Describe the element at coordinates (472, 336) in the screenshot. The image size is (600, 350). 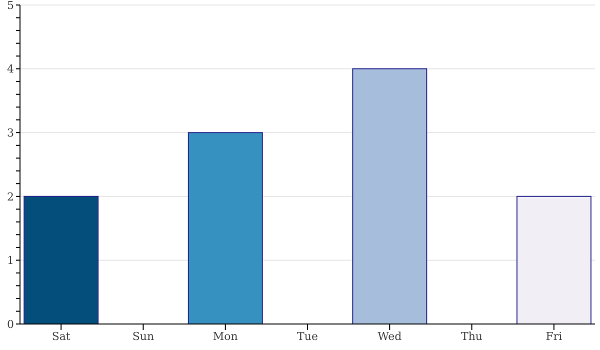
I see `x-tick-label: Thu` at that location.